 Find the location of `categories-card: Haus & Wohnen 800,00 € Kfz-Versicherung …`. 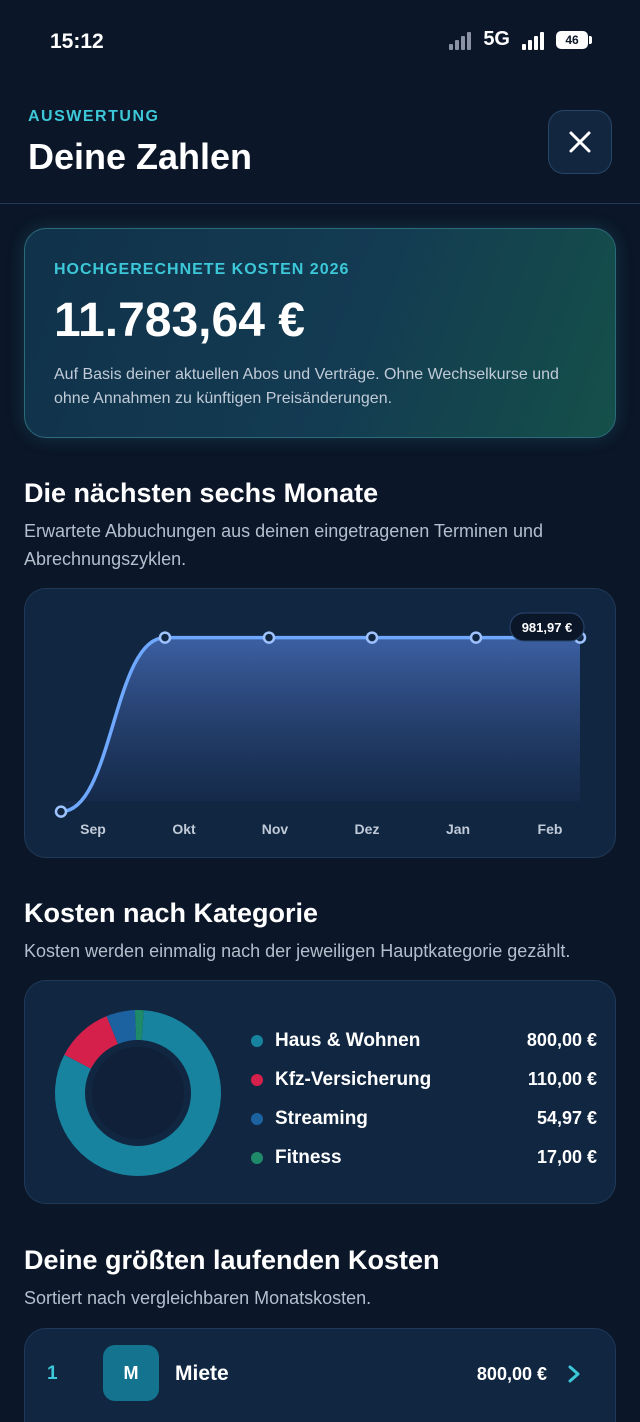

categories-card: Haus & Wohnen 800,00 € Kfz-Versicherung … is located at coordinates (320, 1092).